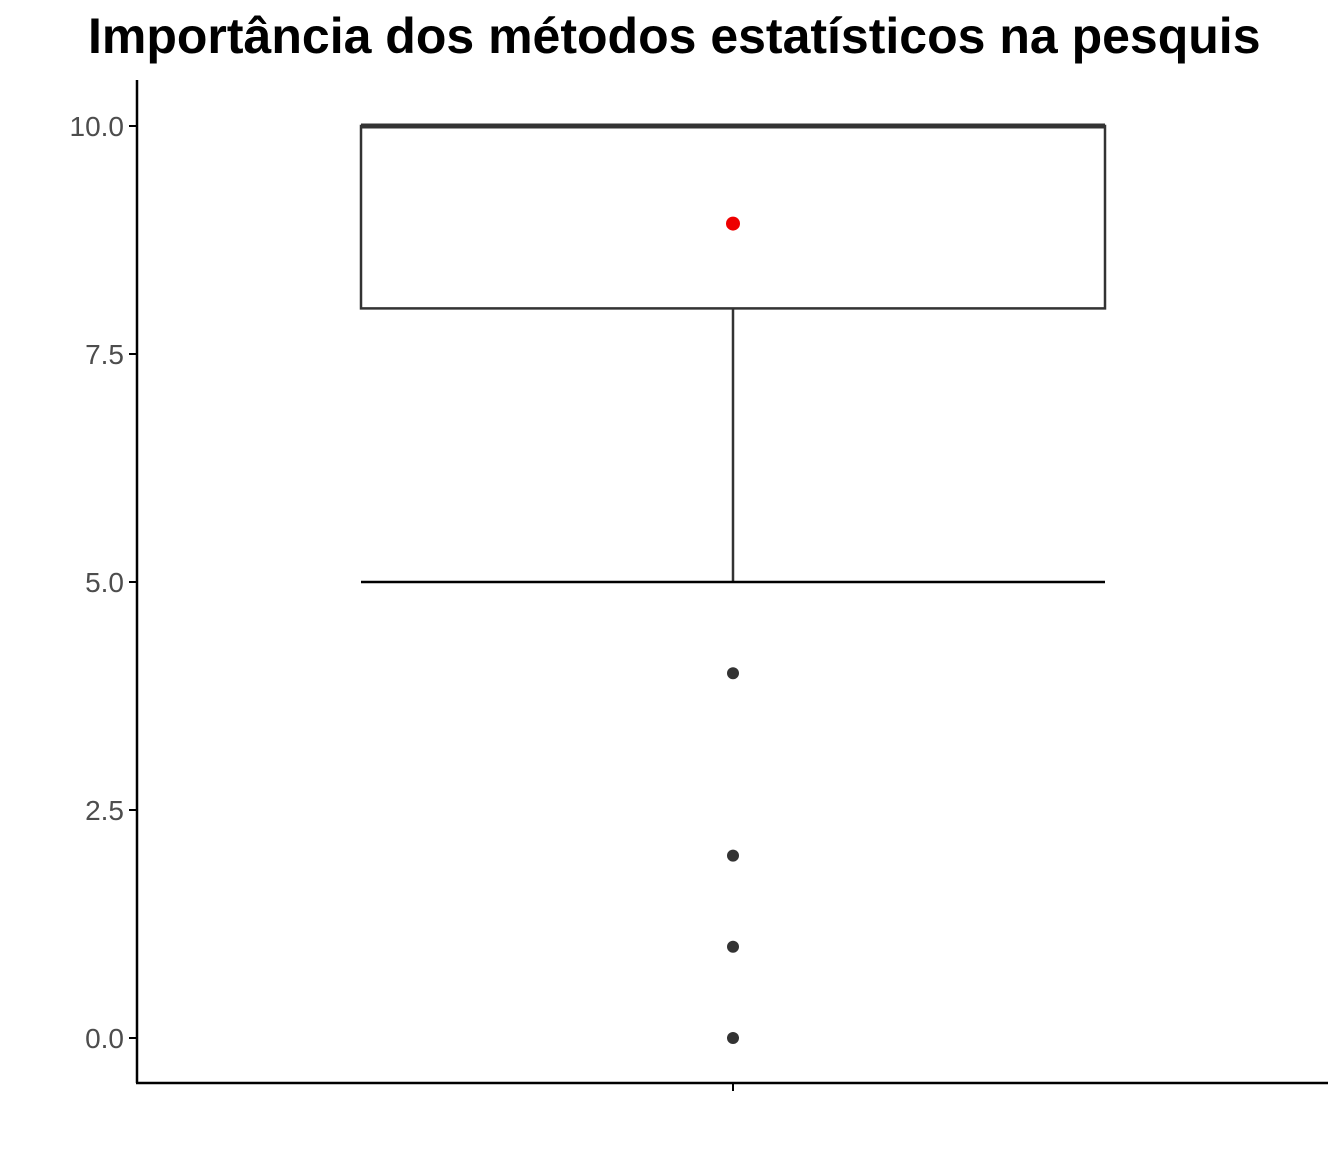 This screenshot has width=1344, height=1152. Describe the element at coordinates (733, 630) in the screenshot. I see `points` at that location.